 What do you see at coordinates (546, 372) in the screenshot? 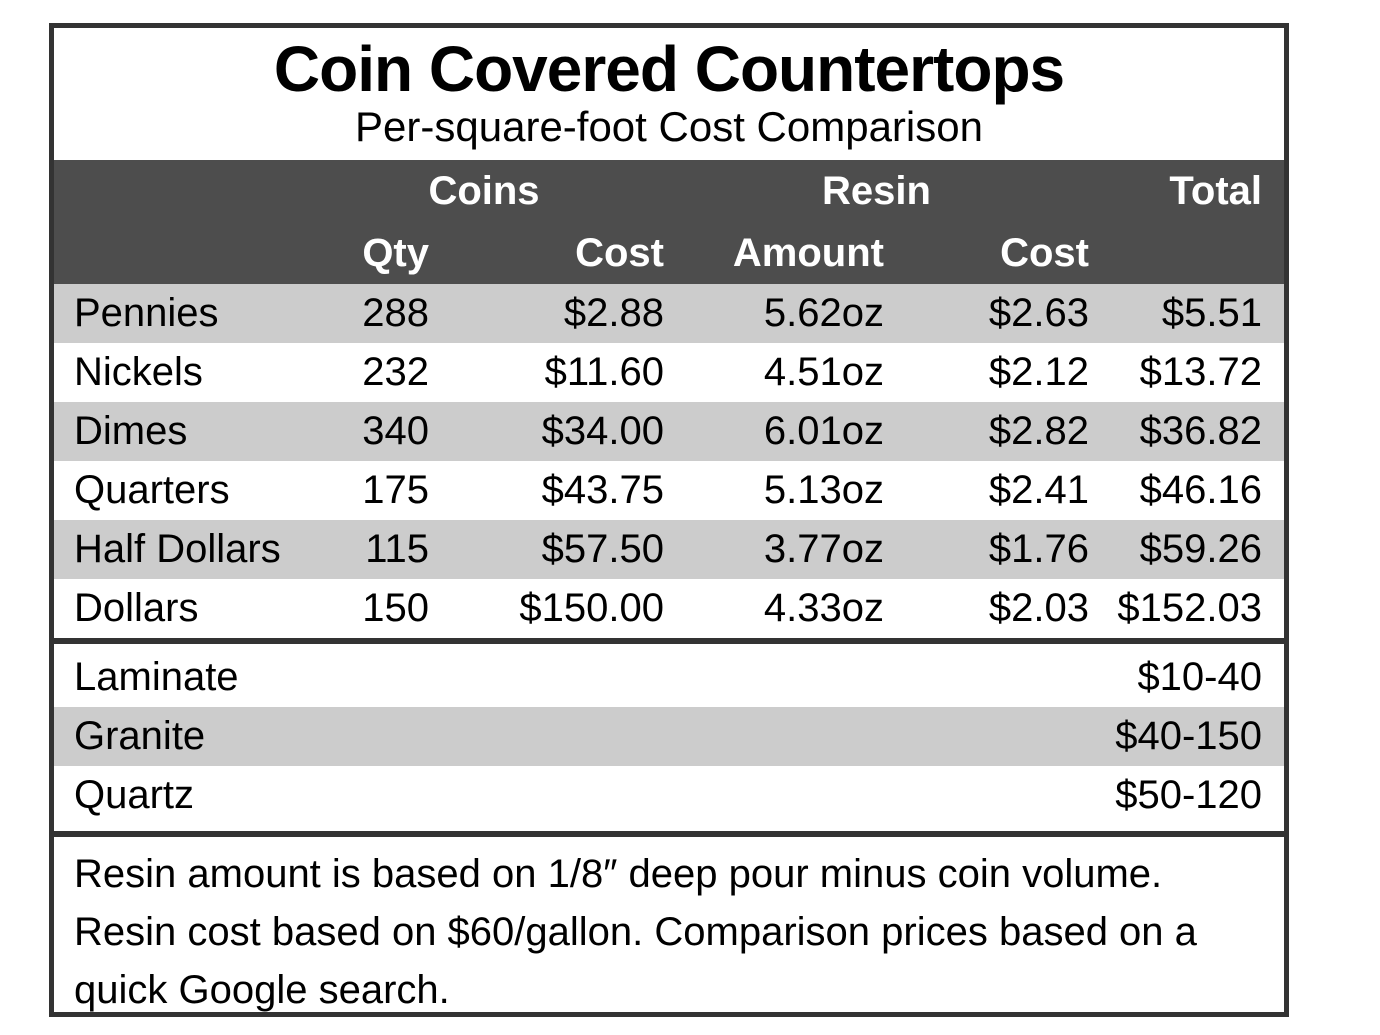
I see `coin-cost-value: $11.60` at bounding box center [546, 372].